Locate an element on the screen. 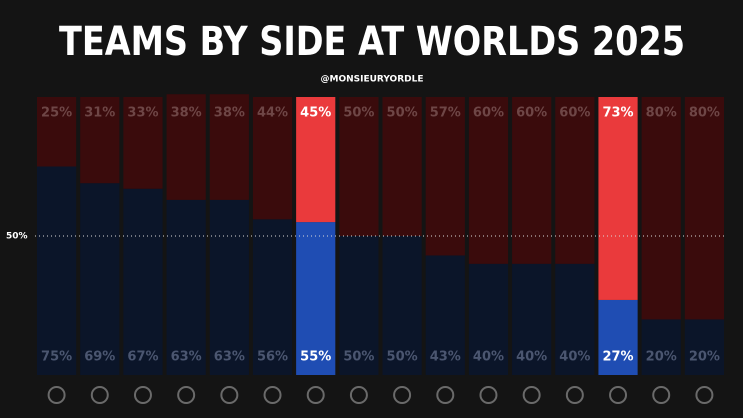 This screenshot has width=743, height=418. chart-subtitle: @MONSIEURYORDLE is located at coordinates (372, 80).